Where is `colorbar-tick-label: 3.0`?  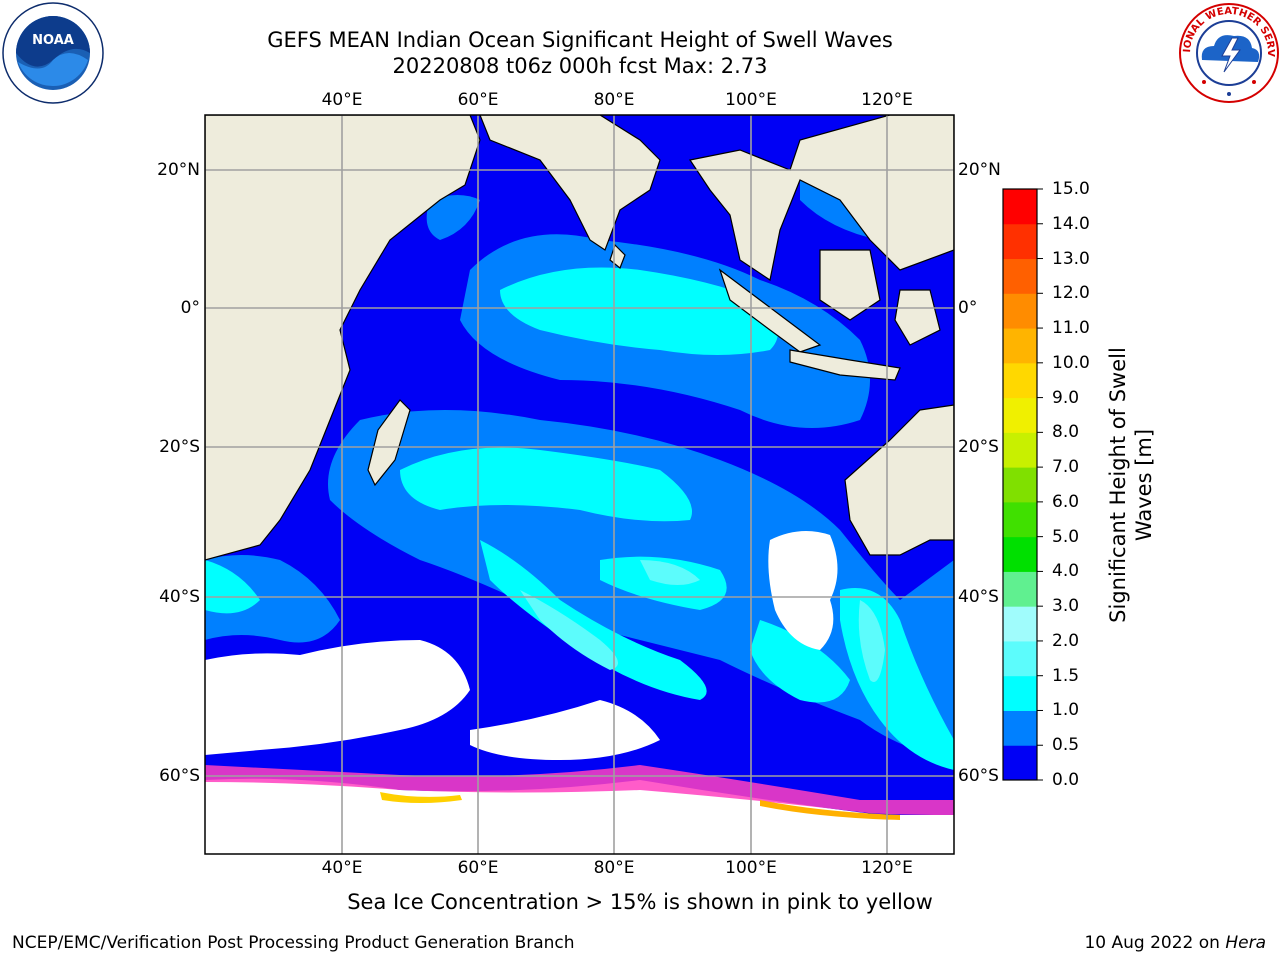 colorbar-tick-label: 3.0 is located at coordinates (1066, 606).